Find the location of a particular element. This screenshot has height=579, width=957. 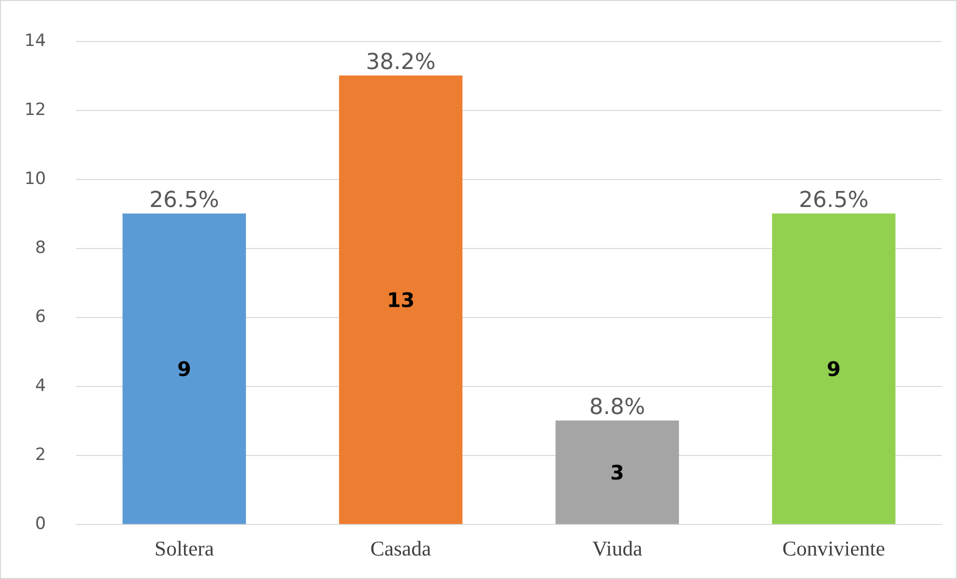

data-label: 3 is located at coordinates (617, 472).